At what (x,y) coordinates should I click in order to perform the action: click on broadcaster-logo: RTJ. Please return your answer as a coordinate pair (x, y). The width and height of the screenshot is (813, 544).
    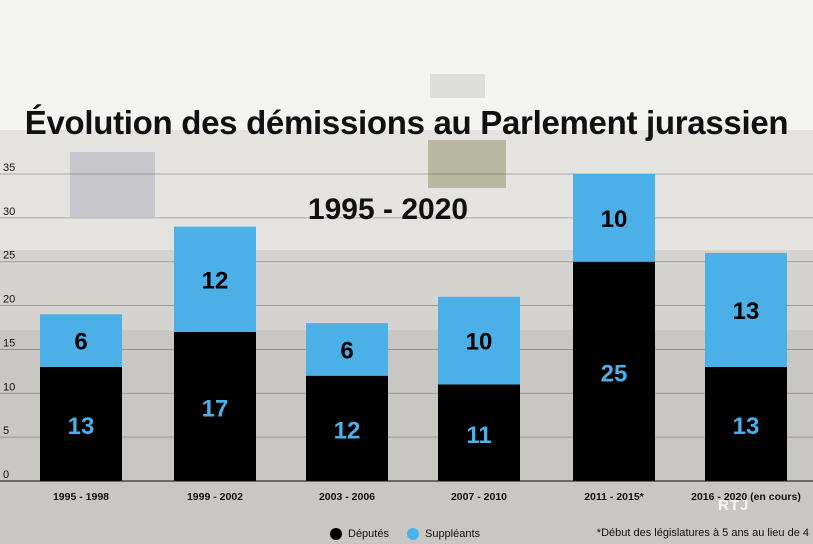
    Looking at the image, I should click on (734, 505).